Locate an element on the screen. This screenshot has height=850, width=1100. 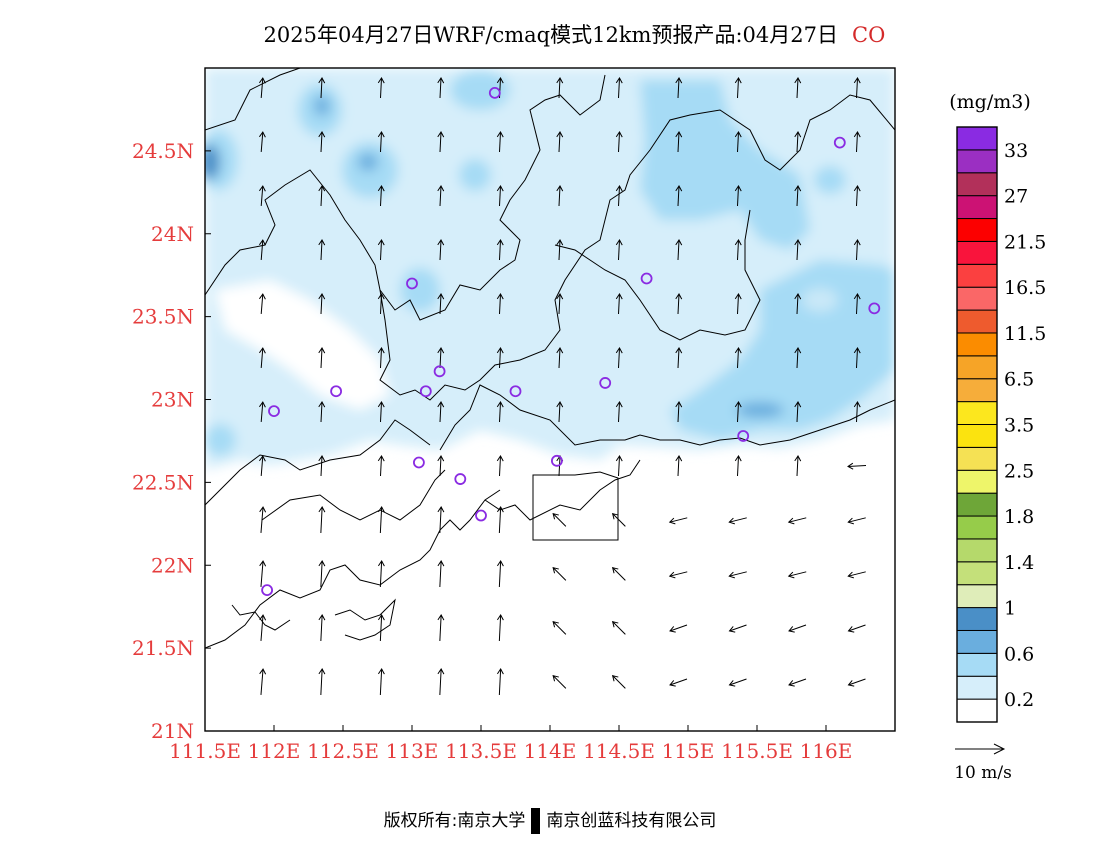
colorbar-tick-label: 1.4 is located at coordinates (1019, 563).